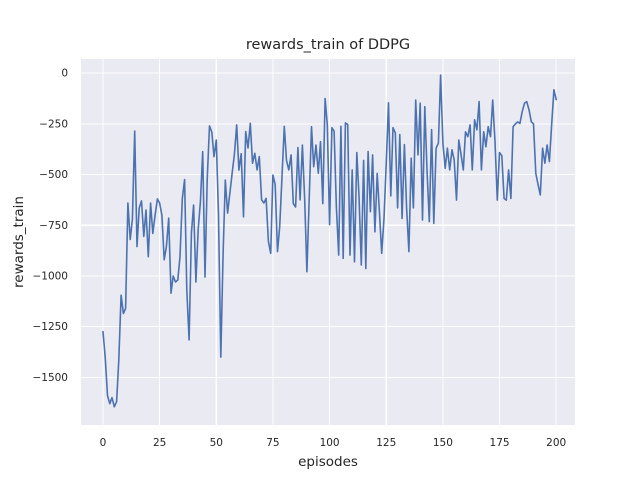  I want to click on x-tick-labels: 0 25 50 75 100 125 150 175 200, so click(333, 443).